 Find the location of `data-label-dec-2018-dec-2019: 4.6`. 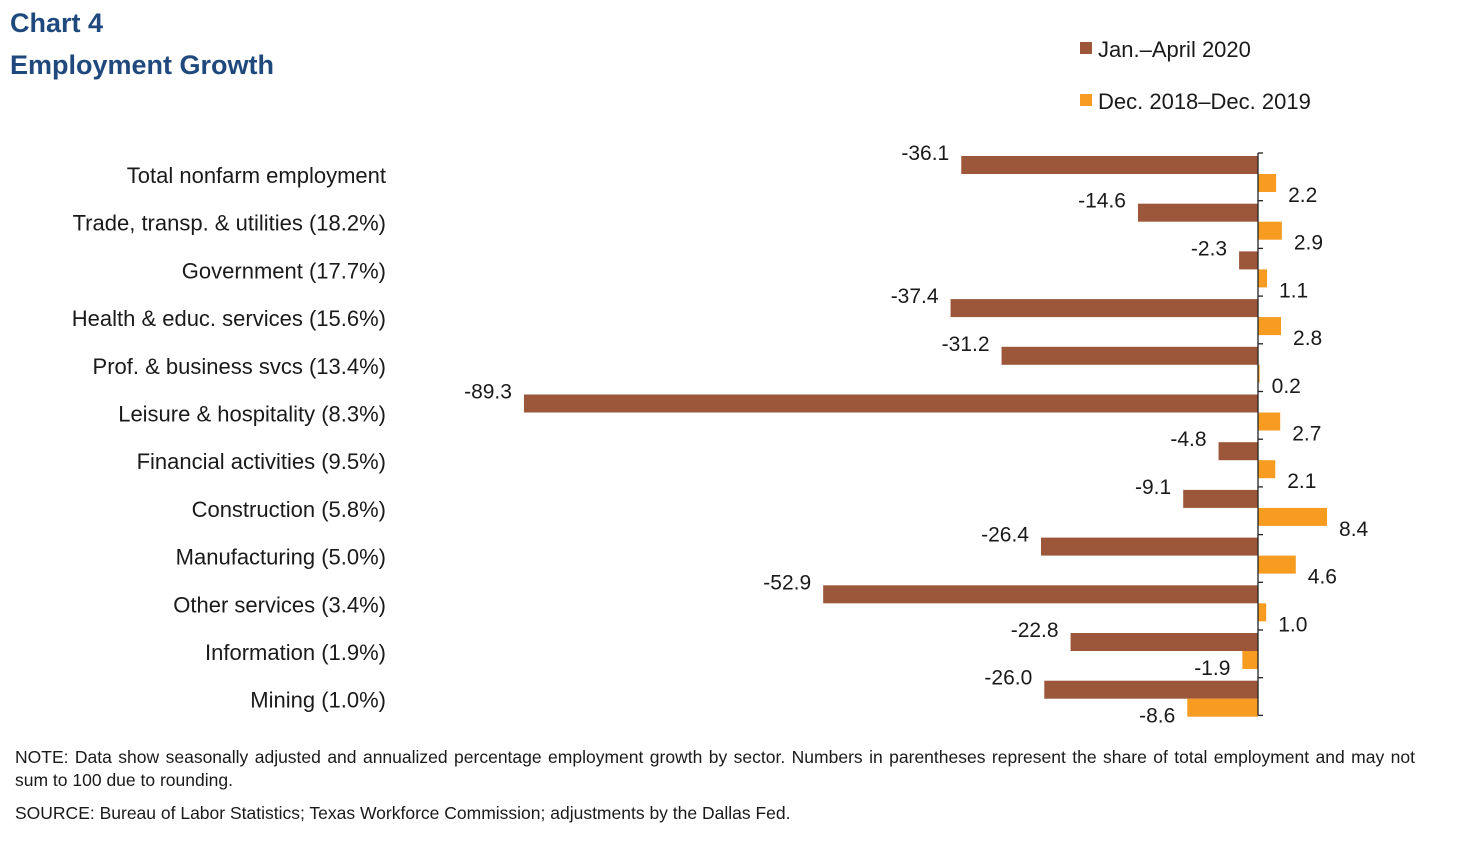

data-label-dec-2018-dec-2019: 4.6 is located at coordinates (1322, 577).